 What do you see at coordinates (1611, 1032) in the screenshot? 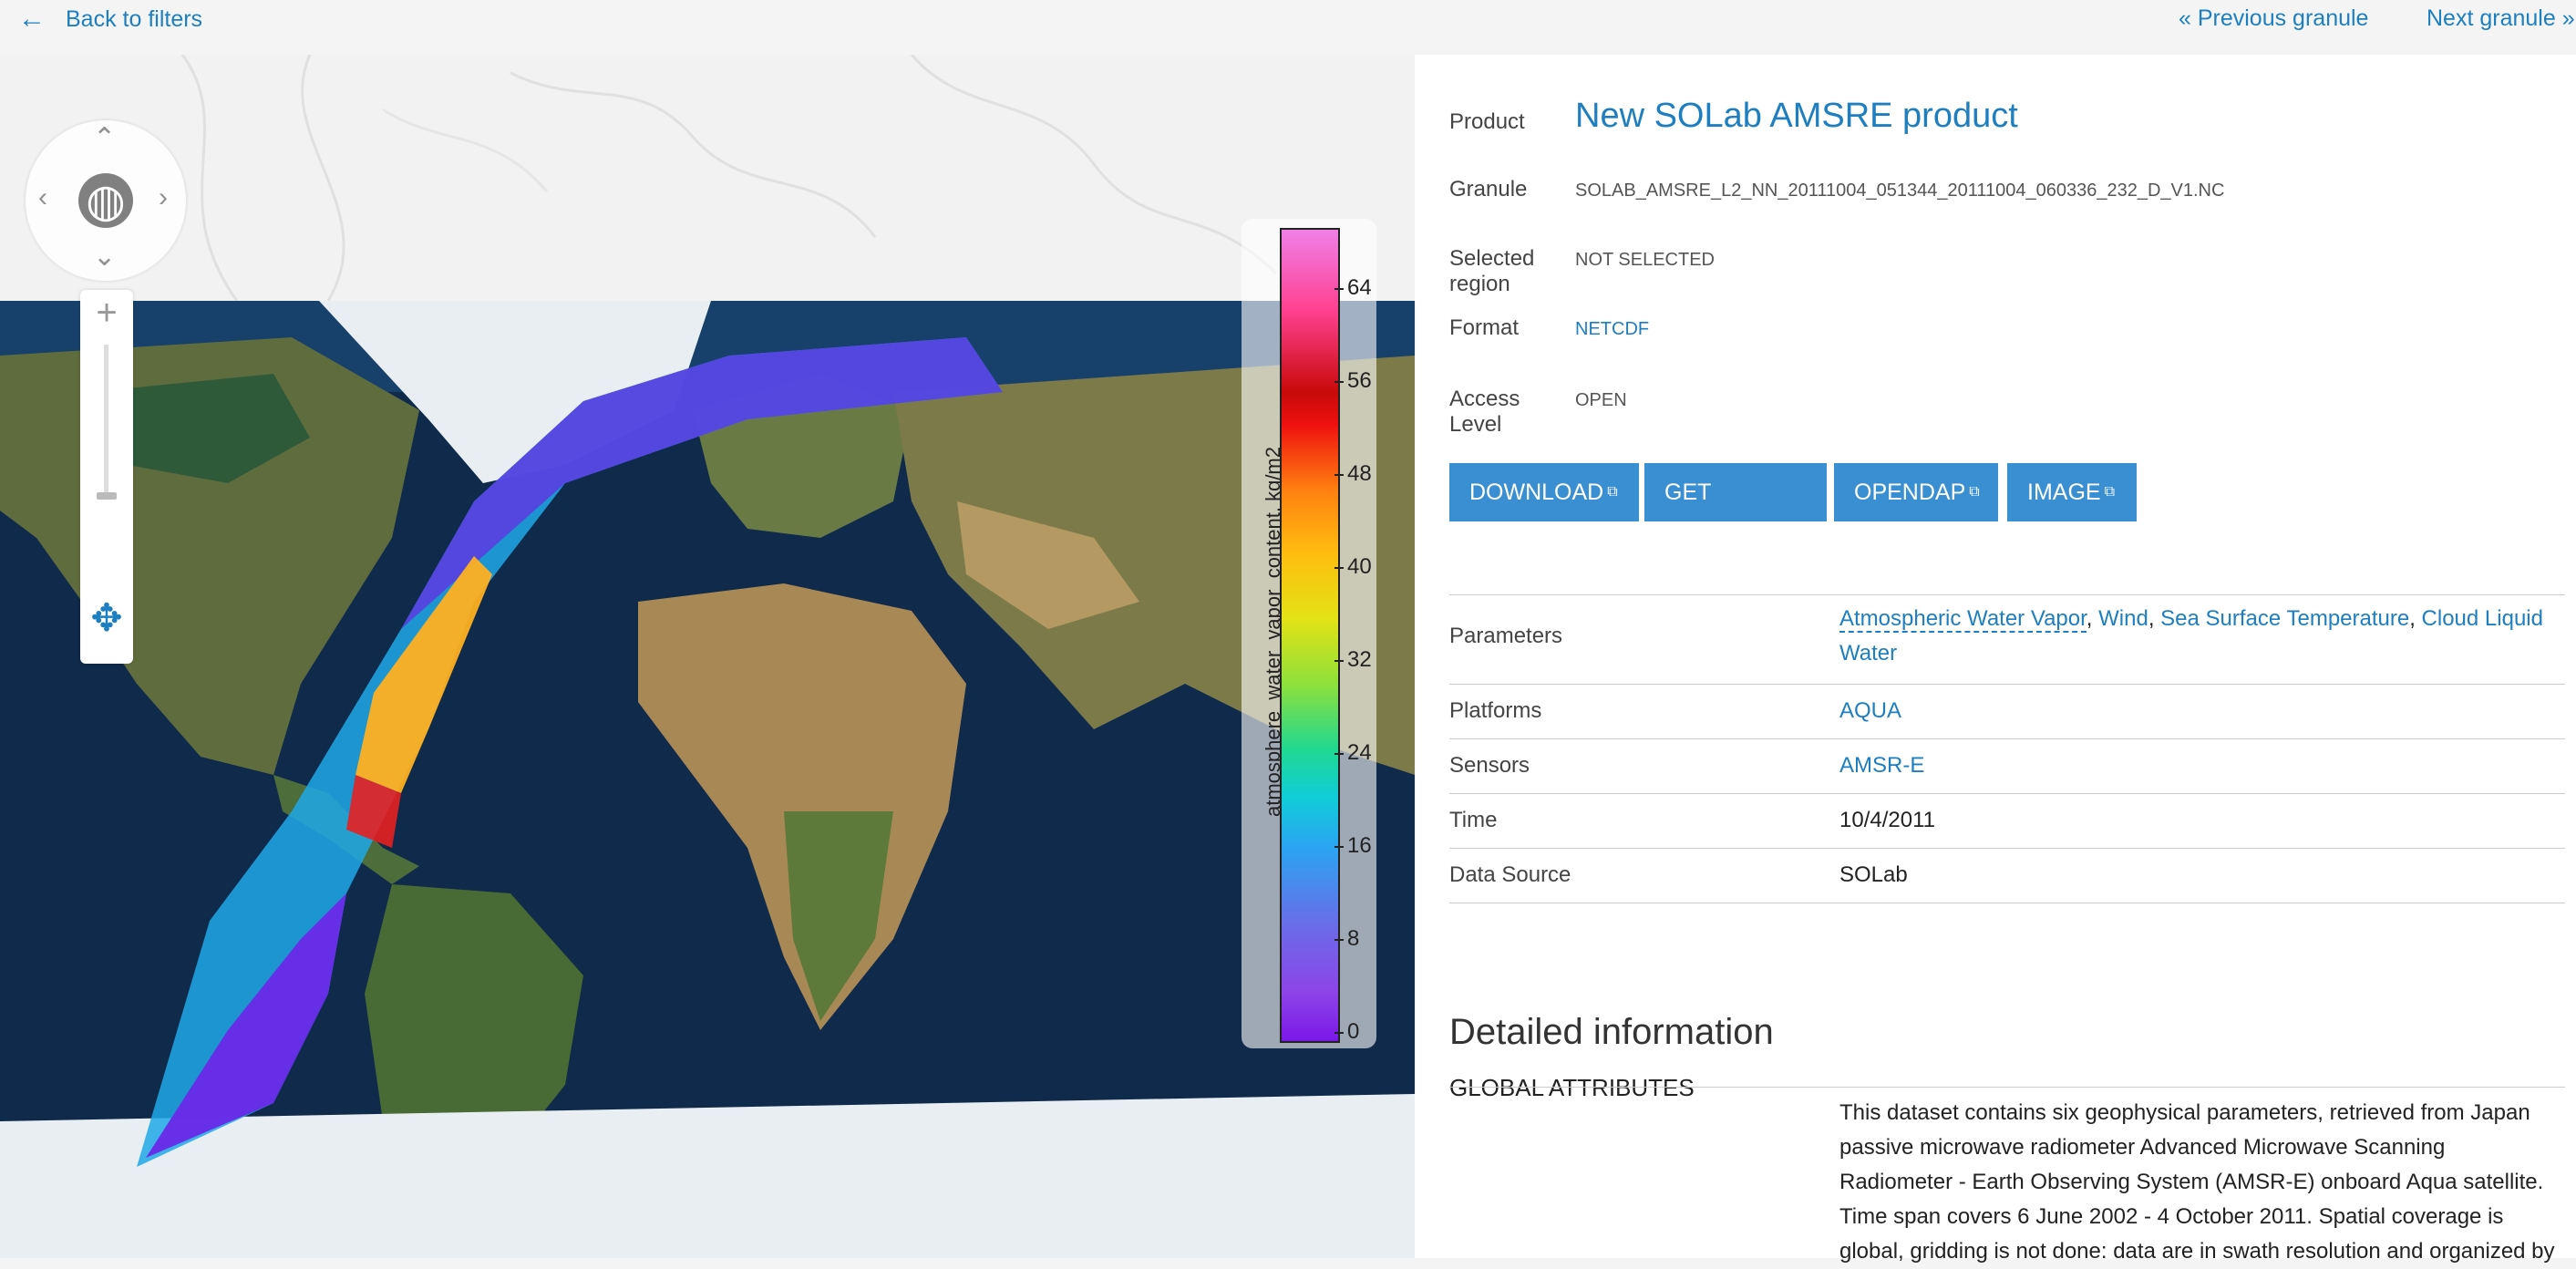
I see `detailed-information-heading: Detailed information` at bounding box center [1611, 1032].